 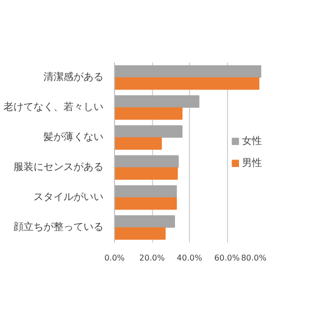 What do you see at coordinates (69, 197) in the screenshot?
I see `y-tick-label: スタイルがいい` at bounding box center [69, 197].